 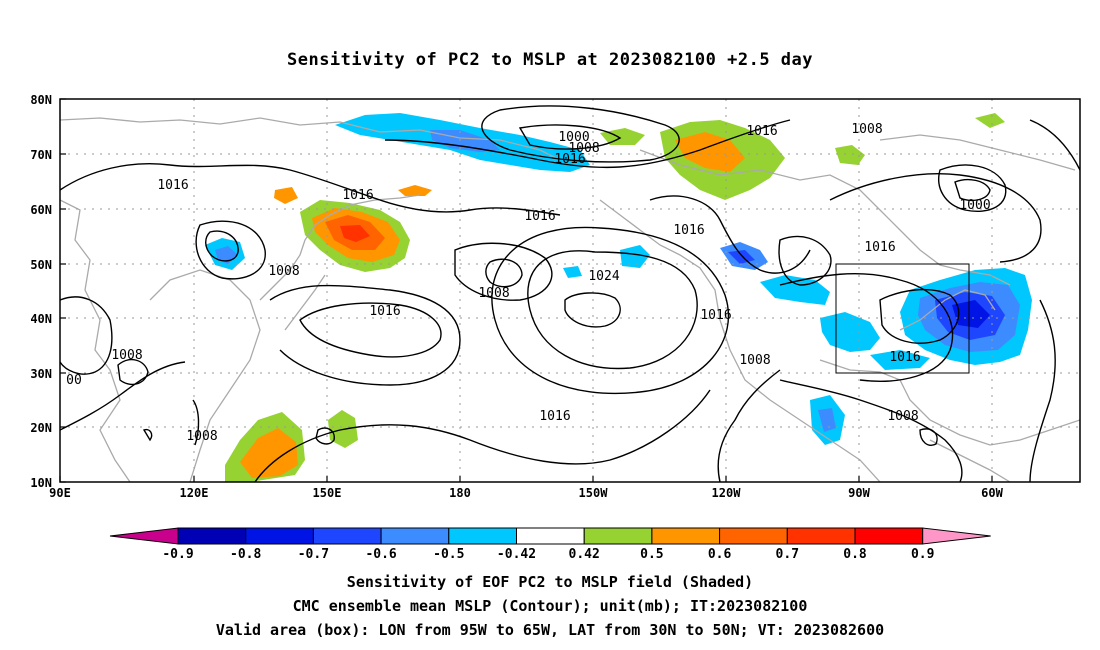 I want to click on lon-label: 90W, so click(x=859, y=493).